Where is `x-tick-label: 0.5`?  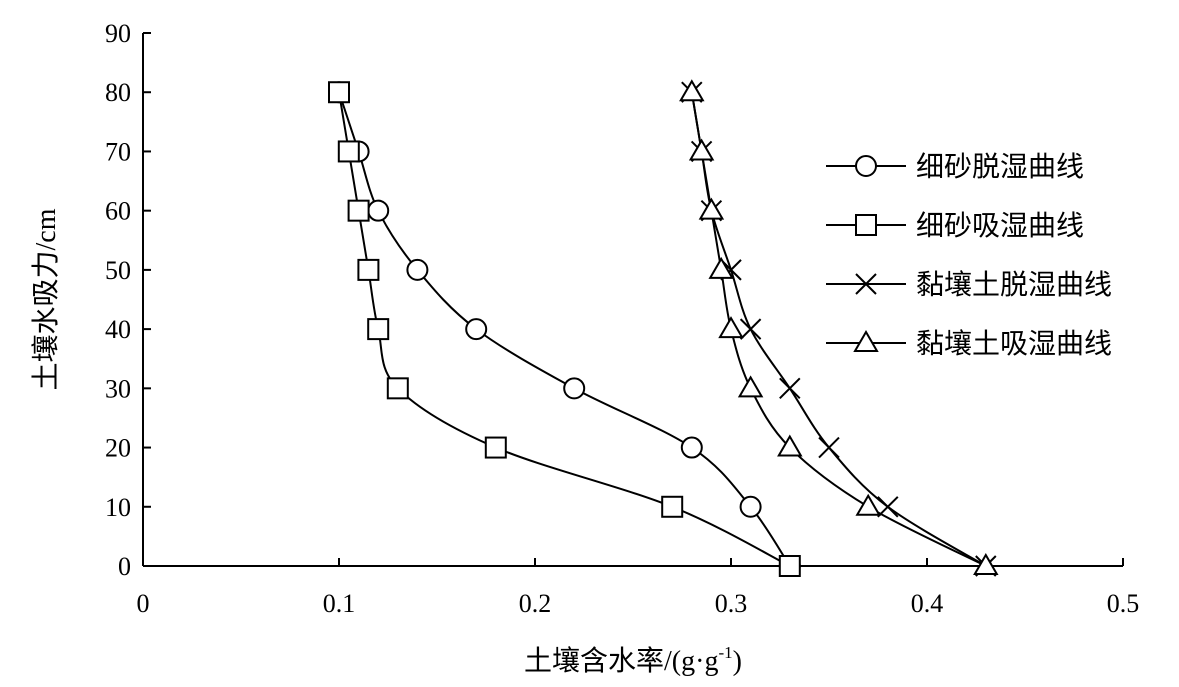 x-tick-label: 0.5 is located at coordinates (1123, 603).